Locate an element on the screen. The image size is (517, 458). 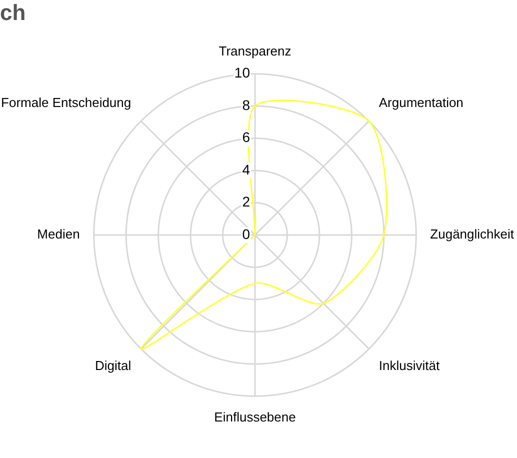
spoke-label: Formale Entscheidung is located at coordinates (66, 102).